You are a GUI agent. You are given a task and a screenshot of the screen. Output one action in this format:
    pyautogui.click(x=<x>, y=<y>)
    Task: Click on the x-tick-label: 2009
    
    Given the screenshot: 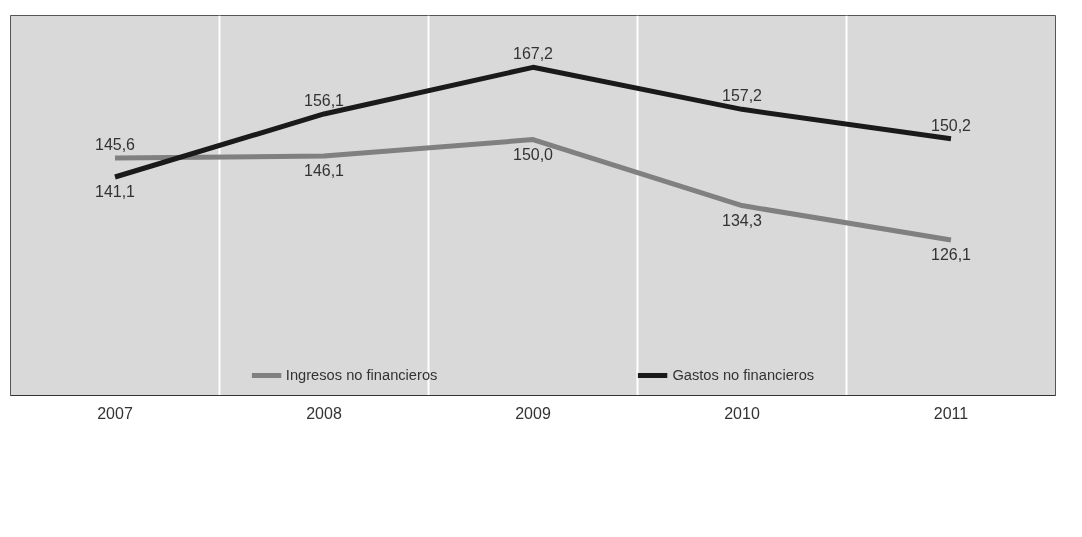 What is the action you would take?
    pyautogui.click(x=533, y=413)
    